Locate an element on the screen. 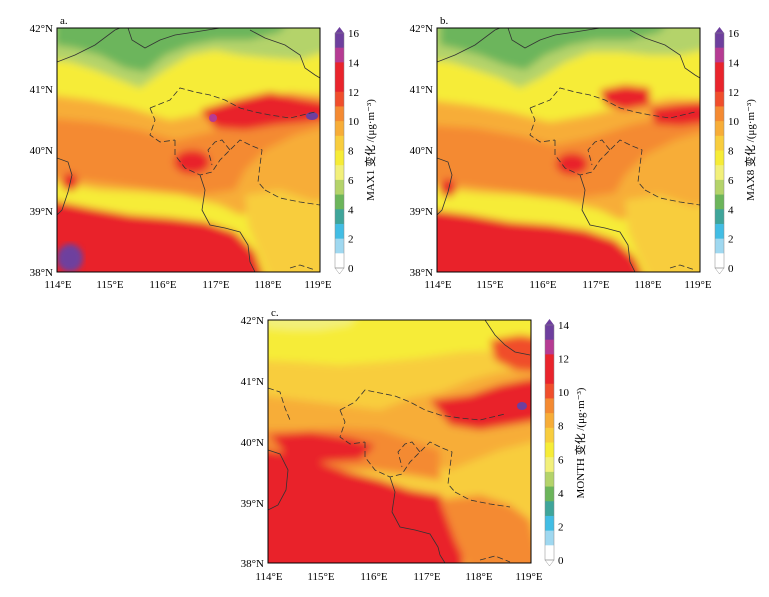 The width and height of the screenshot is (769, 597). panel-b-map is located at coordinates (568, 150).